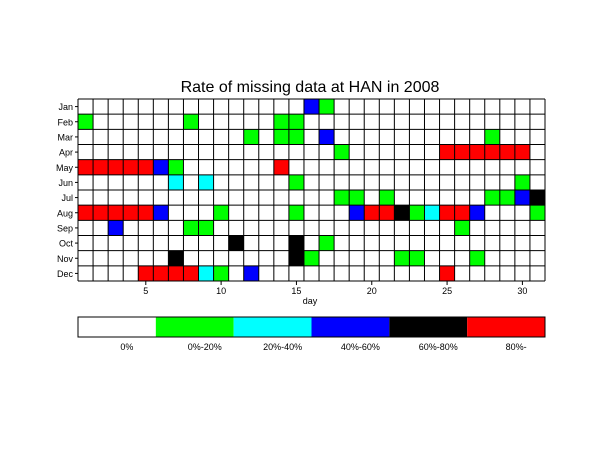 This screenshot has width=600, height=450. What do you see at coordinates (65, 107) in the screenshot?
I see `month-label-jan: Jan` at bounding box center [65, 107].